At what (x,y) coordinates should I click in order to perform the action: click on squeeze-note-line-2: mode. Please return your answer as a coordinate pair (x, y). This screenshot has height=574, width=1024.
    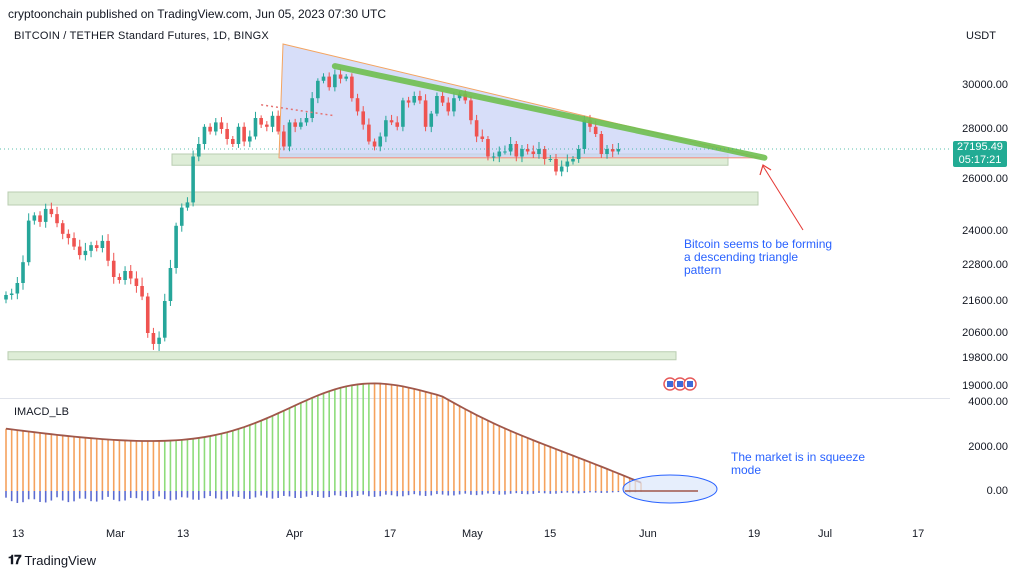
    Looking at the image, I should click on (746, 470).